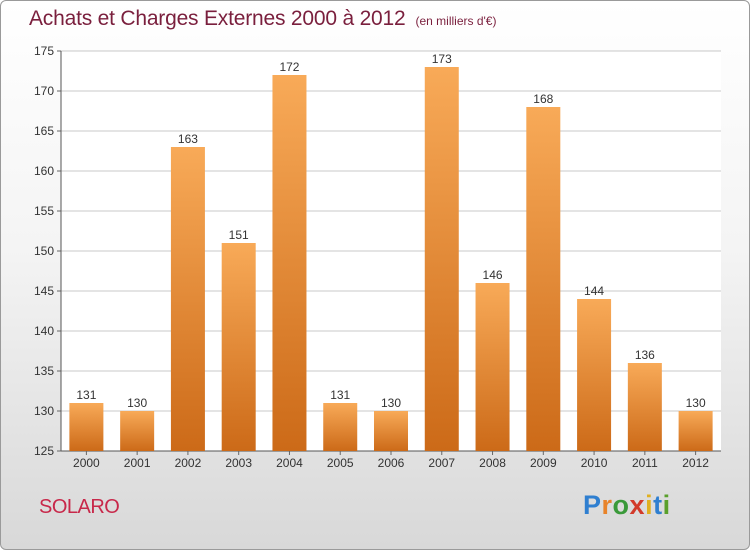  What do you see at coordinates (695, 463) in the screenshot?
I see `x-tick-label: 2012` at bounding box center [695, 463].